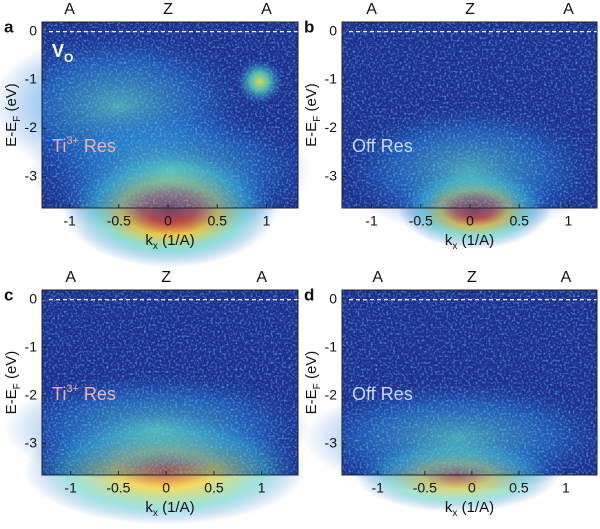  I want to click on annotation-part: Off Res, so click(382, 146).